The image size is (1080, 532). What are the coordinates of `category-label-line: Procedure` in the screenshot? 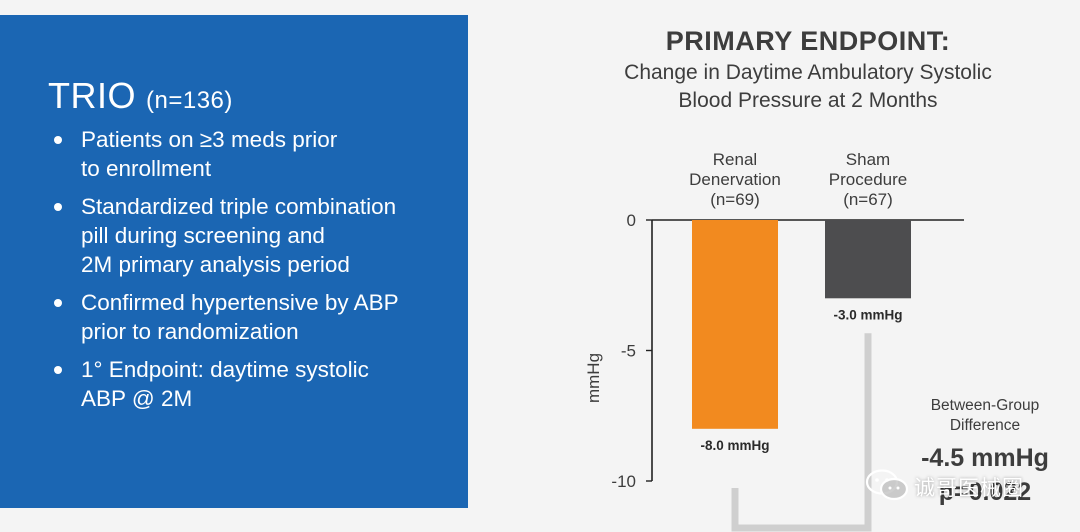 It's located at (868, 179).